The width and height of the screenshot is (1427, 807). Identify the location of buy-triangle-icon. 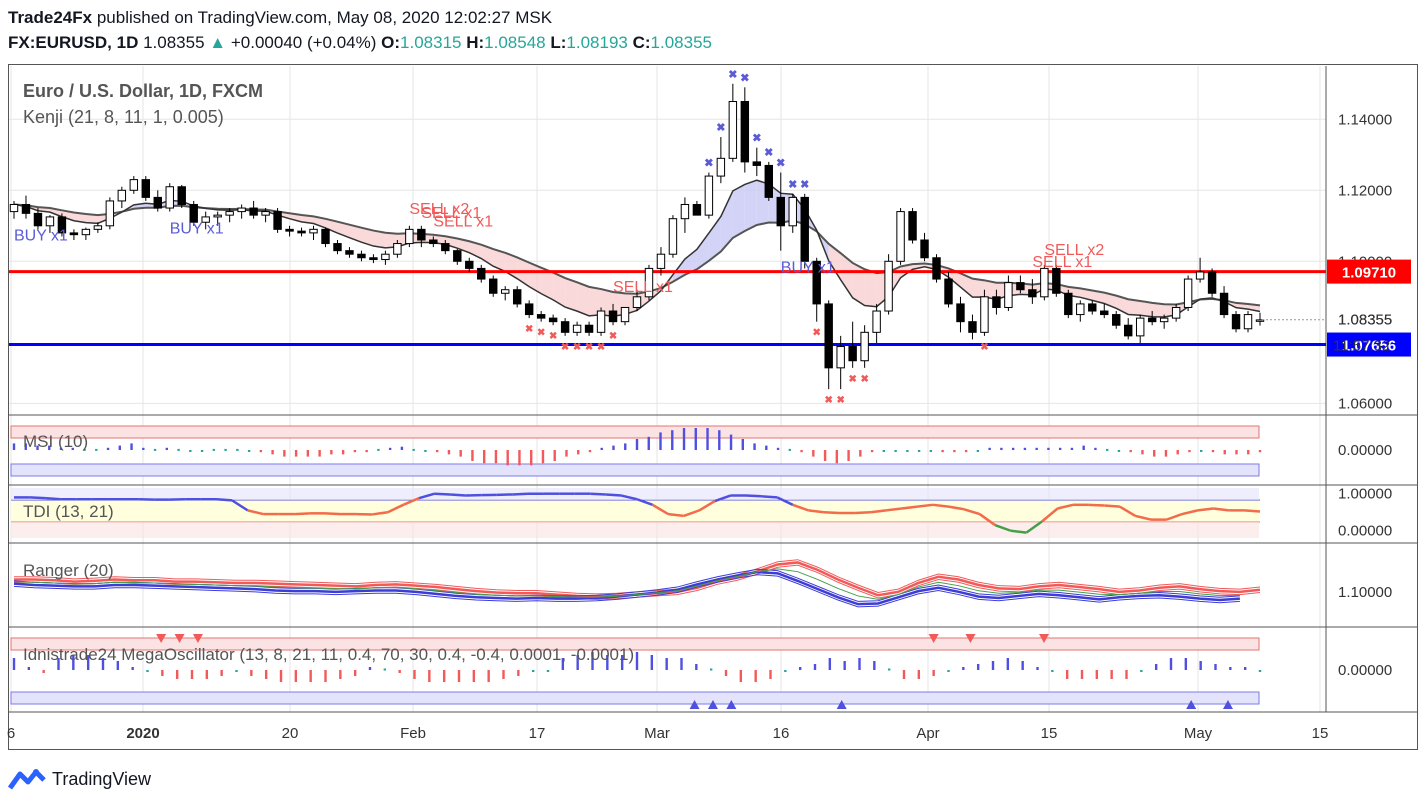
(694, 704).